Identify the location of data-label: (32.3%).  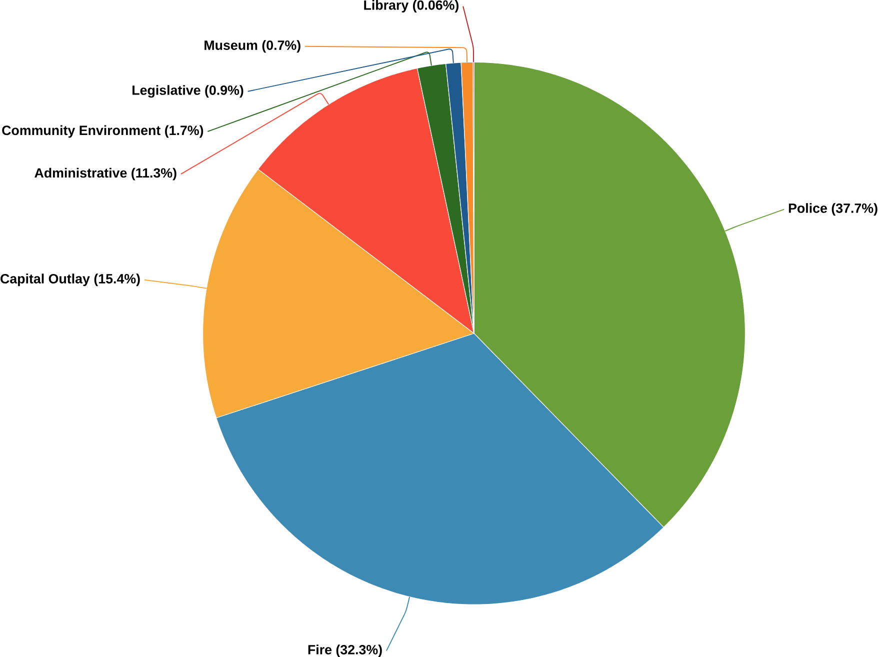
(359, 650).